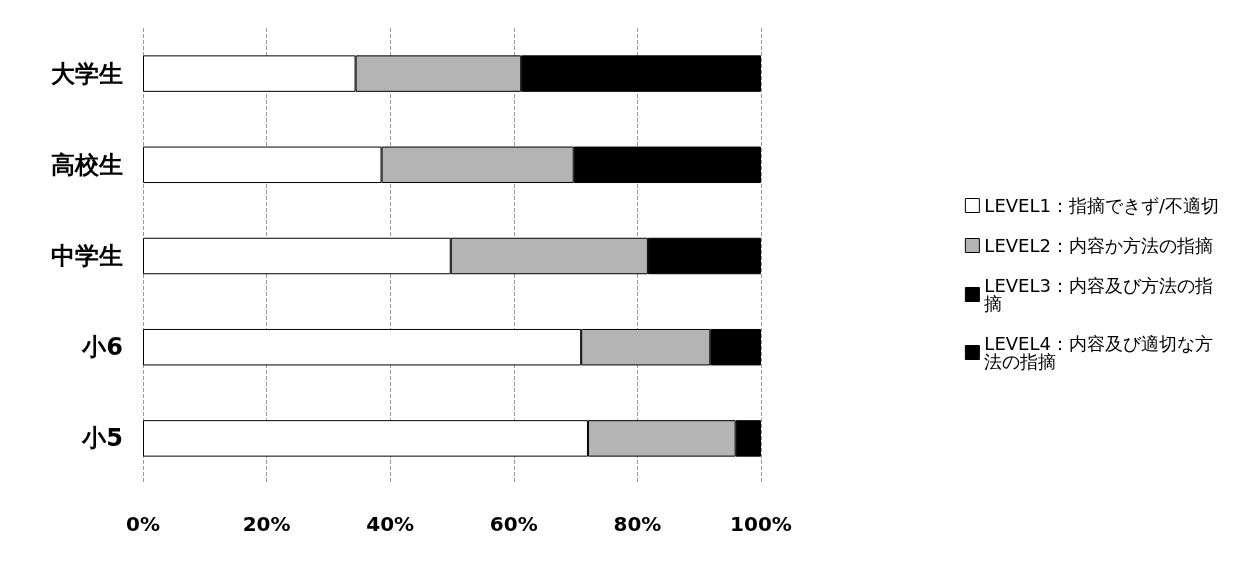  Describe the element at coordinates (1102, 205) in the screenshot. I see `legend-label: LEVEL1：指摘できず/不適切` at that location.